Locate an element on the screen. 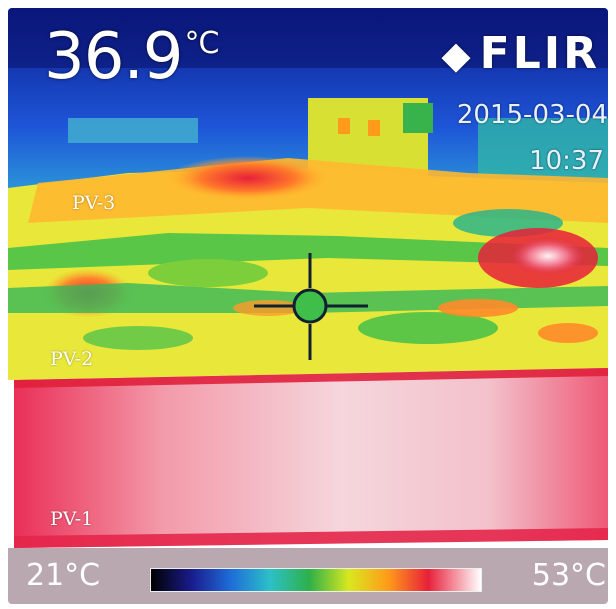  pv3-label: PV-3 is located at coordinates (94, 203).